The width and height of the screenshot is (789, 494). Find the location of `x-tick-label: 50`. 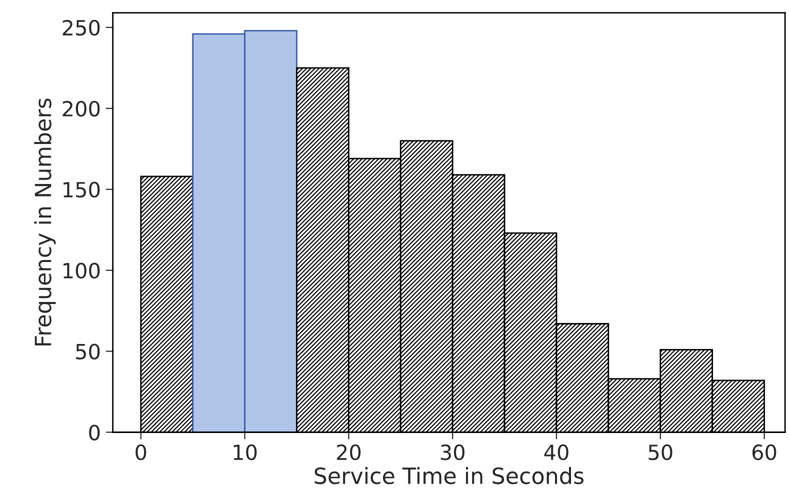

x-tick-label: 50 is located at coordinates (660, 452).